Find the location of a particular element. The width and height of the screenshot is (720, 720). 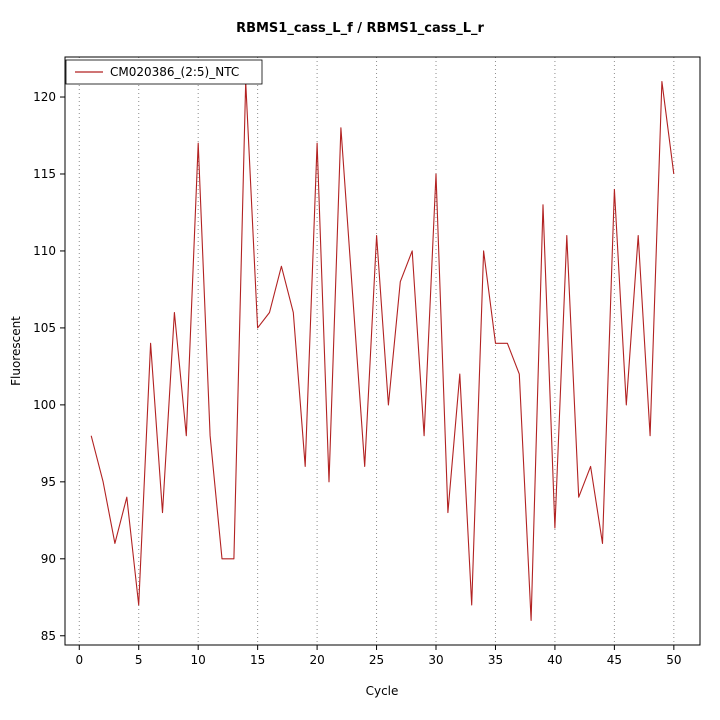

x-tick-label: 0 is located at coordinates (79, 660).